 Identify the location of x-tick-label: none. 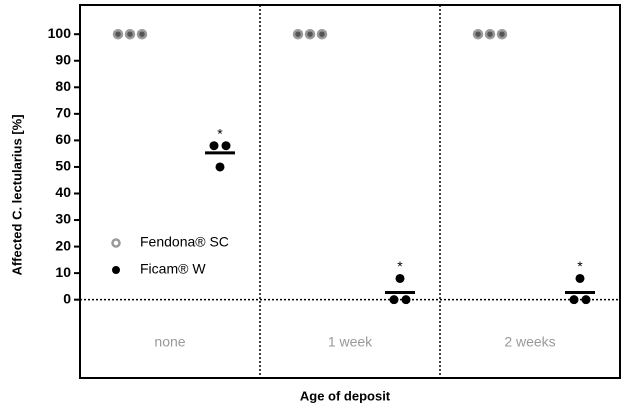
(169, 342).